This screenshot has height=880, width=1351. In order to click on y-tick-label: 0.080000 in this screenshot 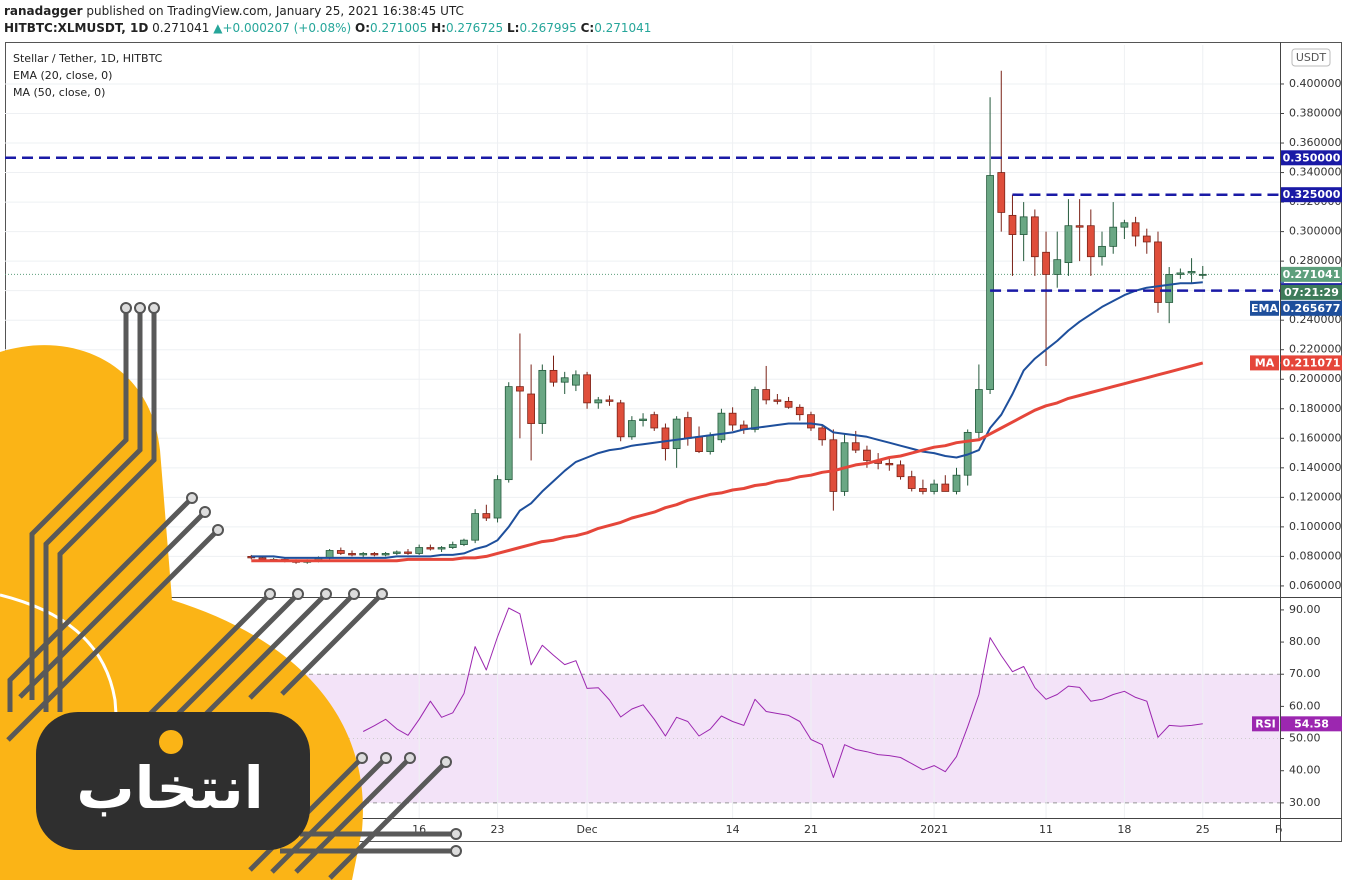, I will do `click(1315, 555)`.